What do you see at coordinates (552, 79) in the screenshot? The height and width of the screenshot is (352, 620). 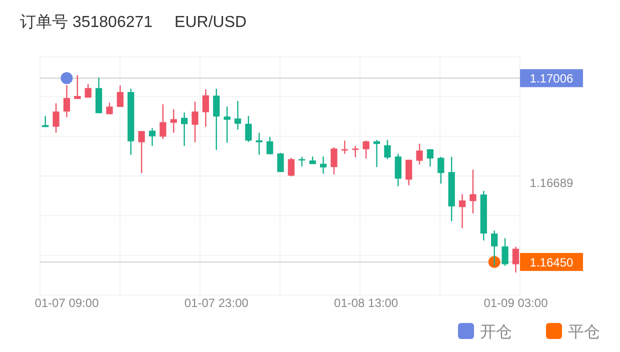 I see `y-tick-label: 1.17006` at bounding box center [552, 79].